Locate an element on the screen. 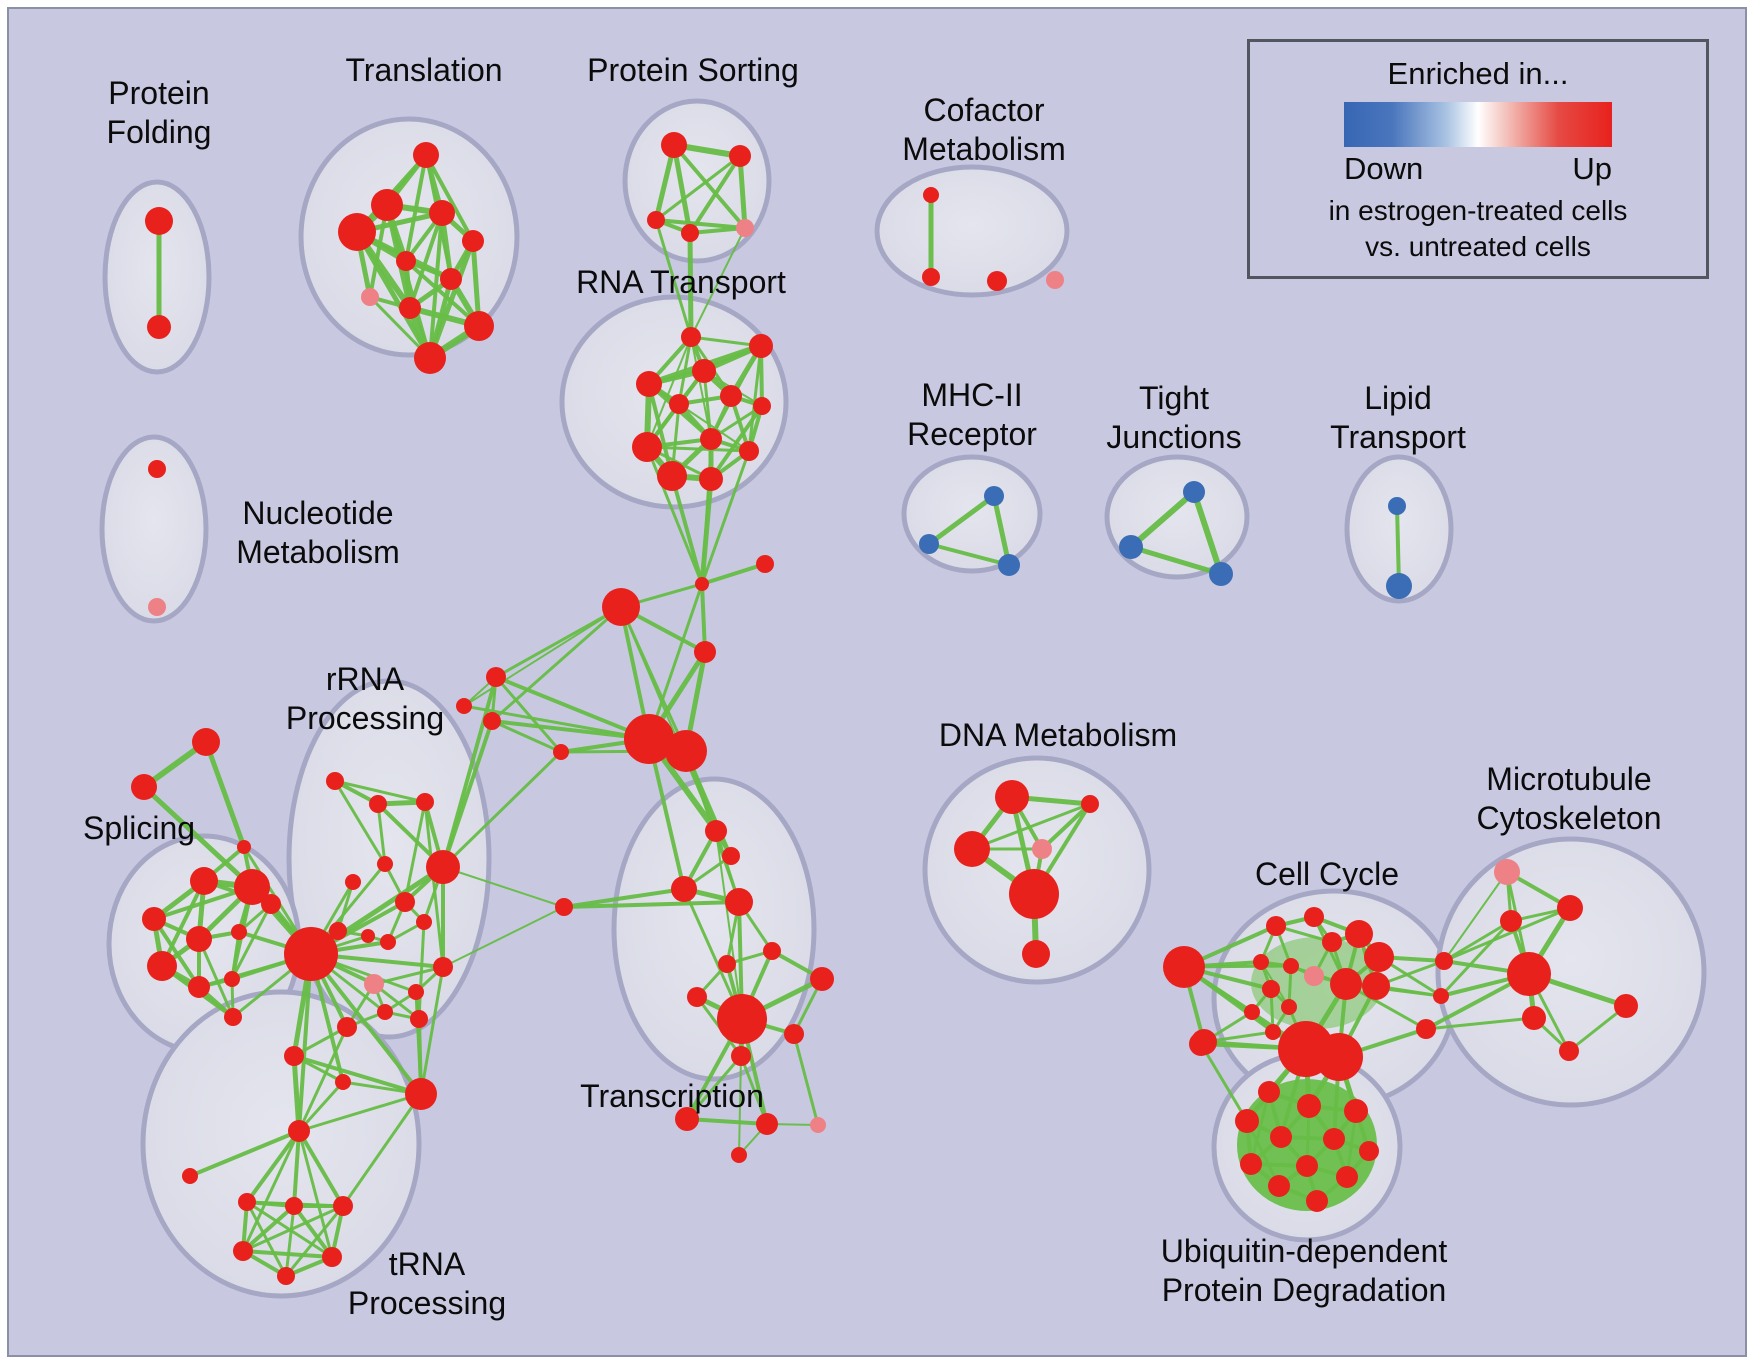  cluster-label-trna-processing: tRNA Processing is located at coordinates (427, 1283).